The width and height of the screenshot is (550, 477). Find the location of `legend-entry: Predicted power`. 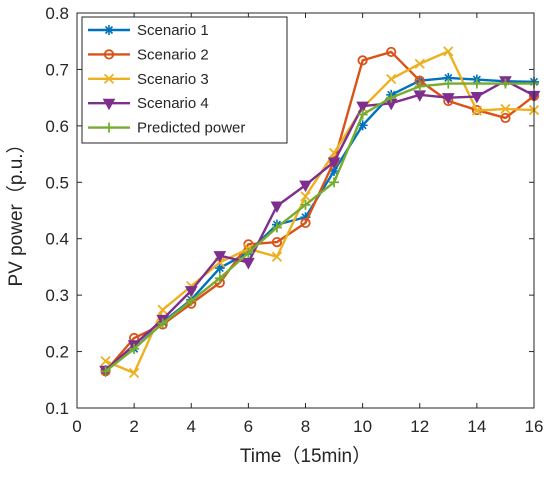

legend-entry: Predicted power is located at coordinates (166, 128).